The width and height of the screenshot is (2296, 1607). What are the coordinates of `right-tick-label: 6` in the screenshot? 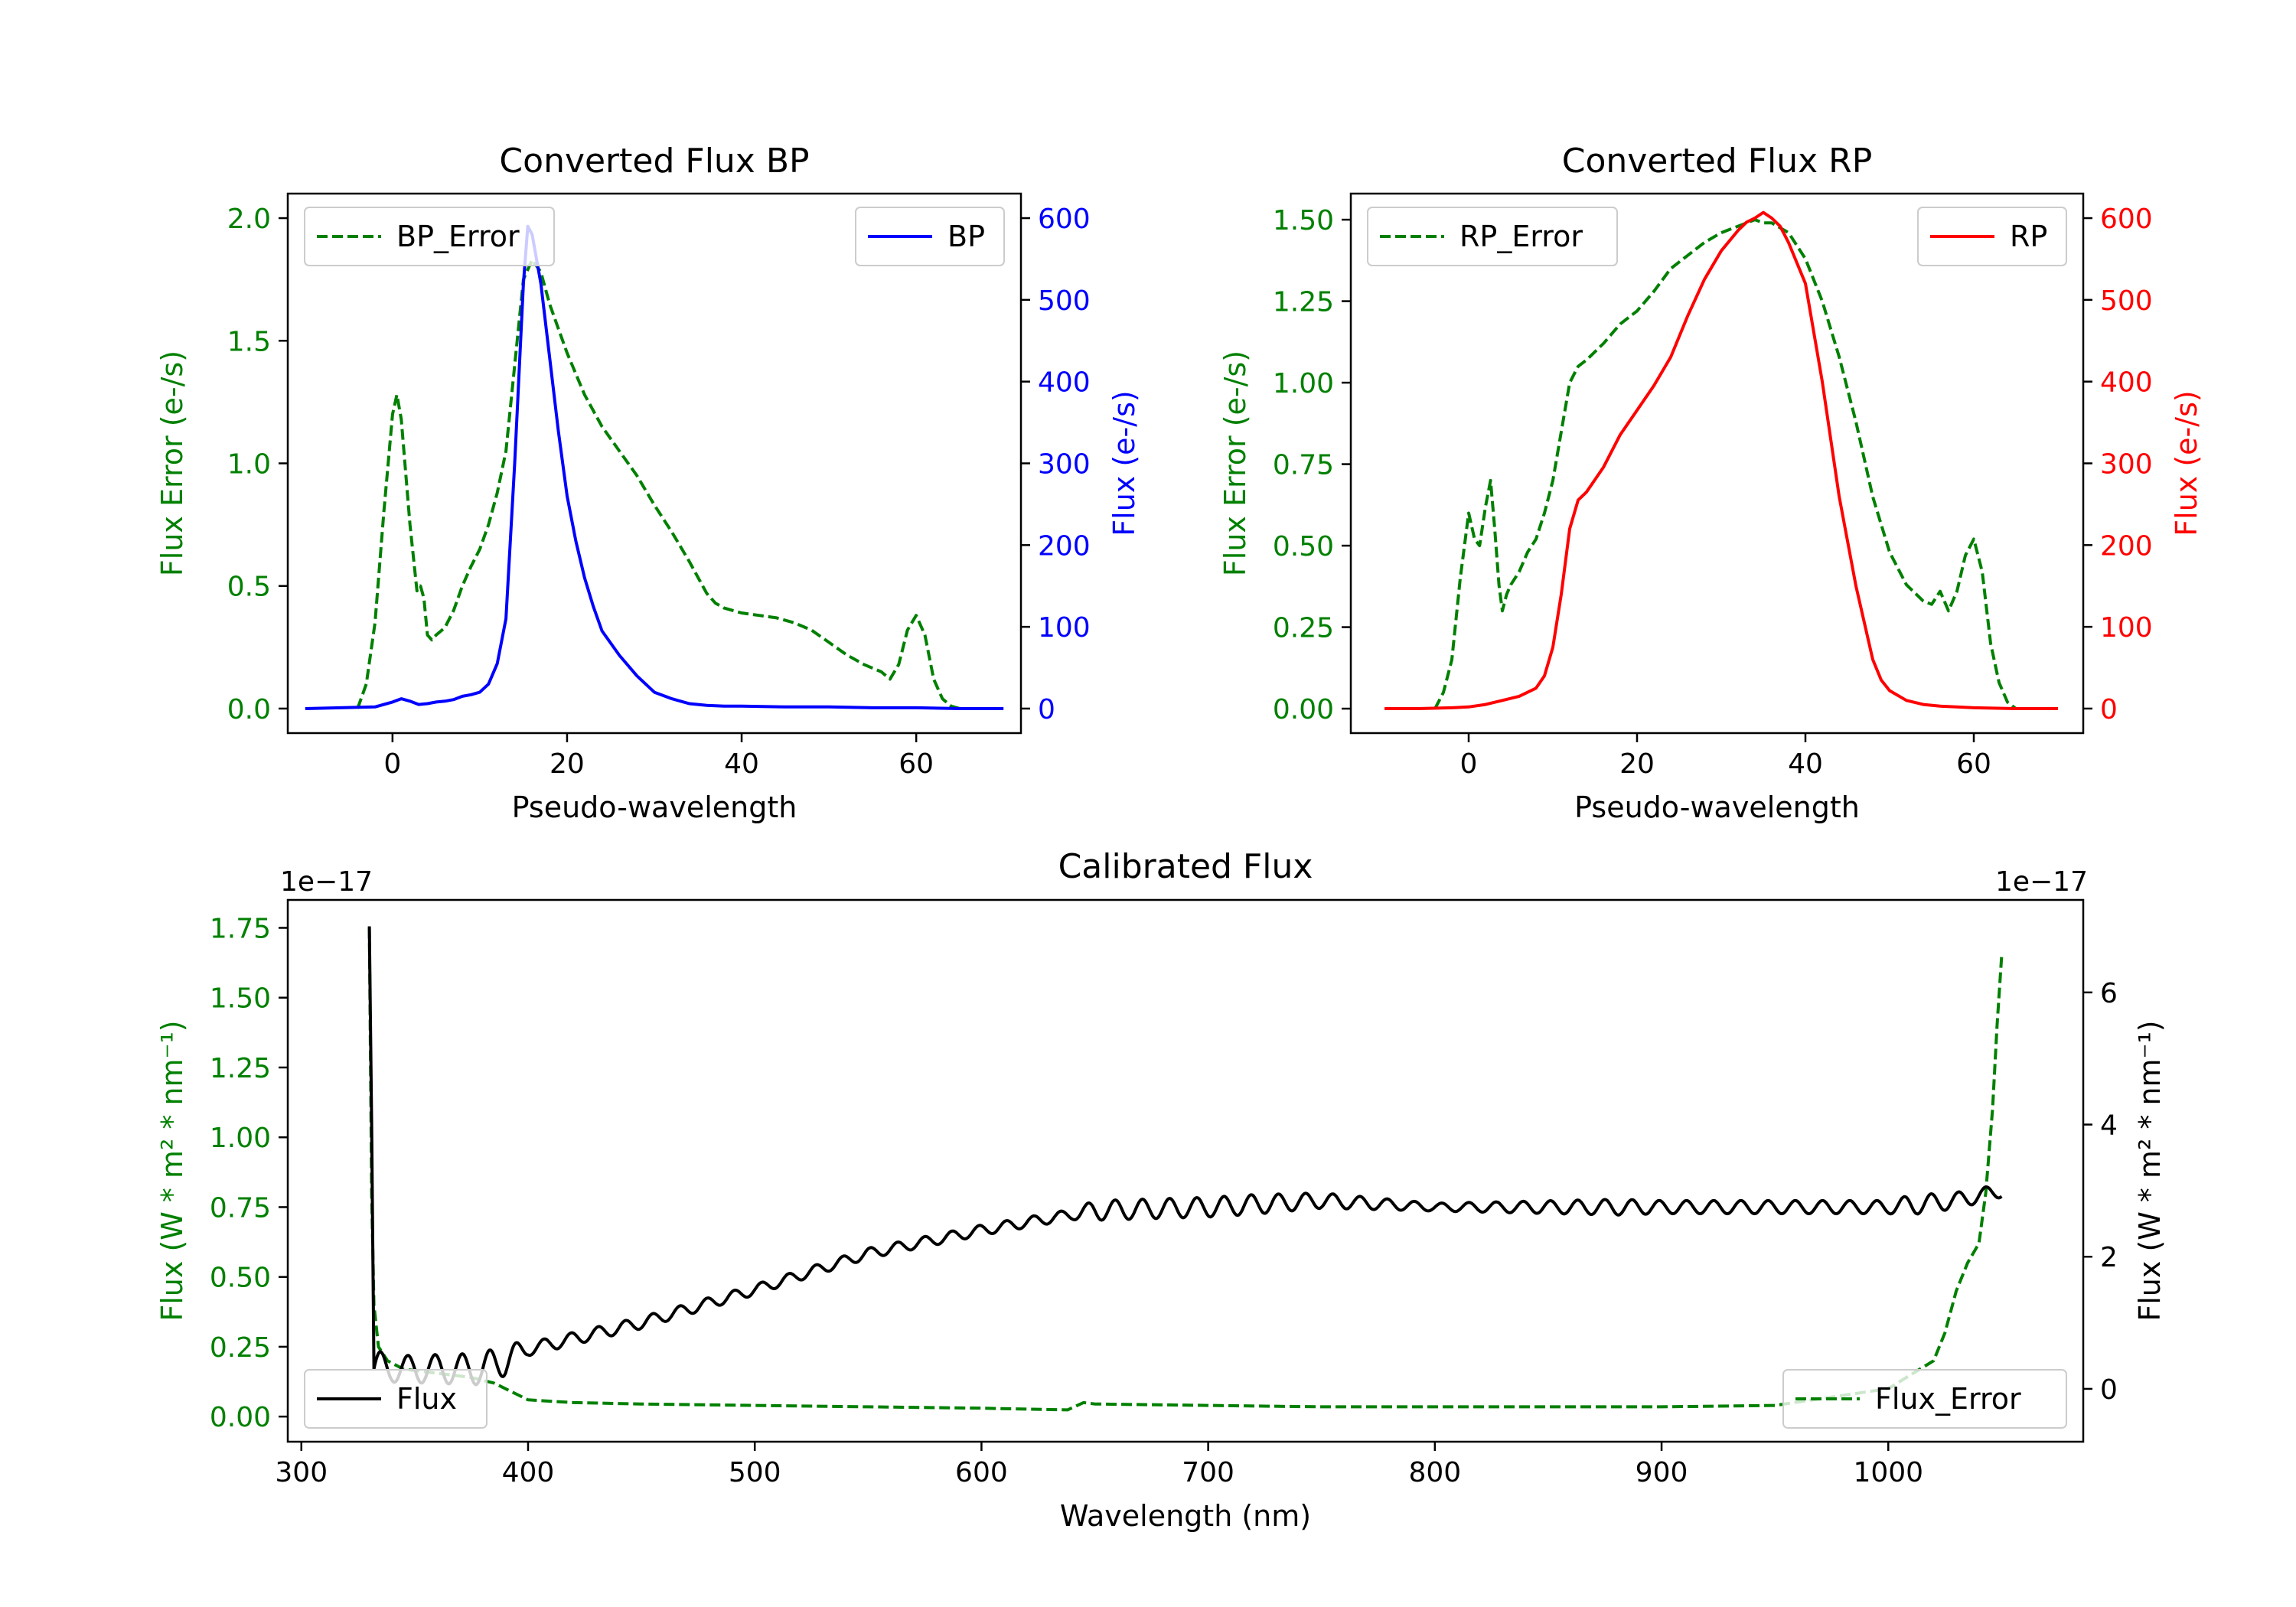 It's located at (2109, 993).